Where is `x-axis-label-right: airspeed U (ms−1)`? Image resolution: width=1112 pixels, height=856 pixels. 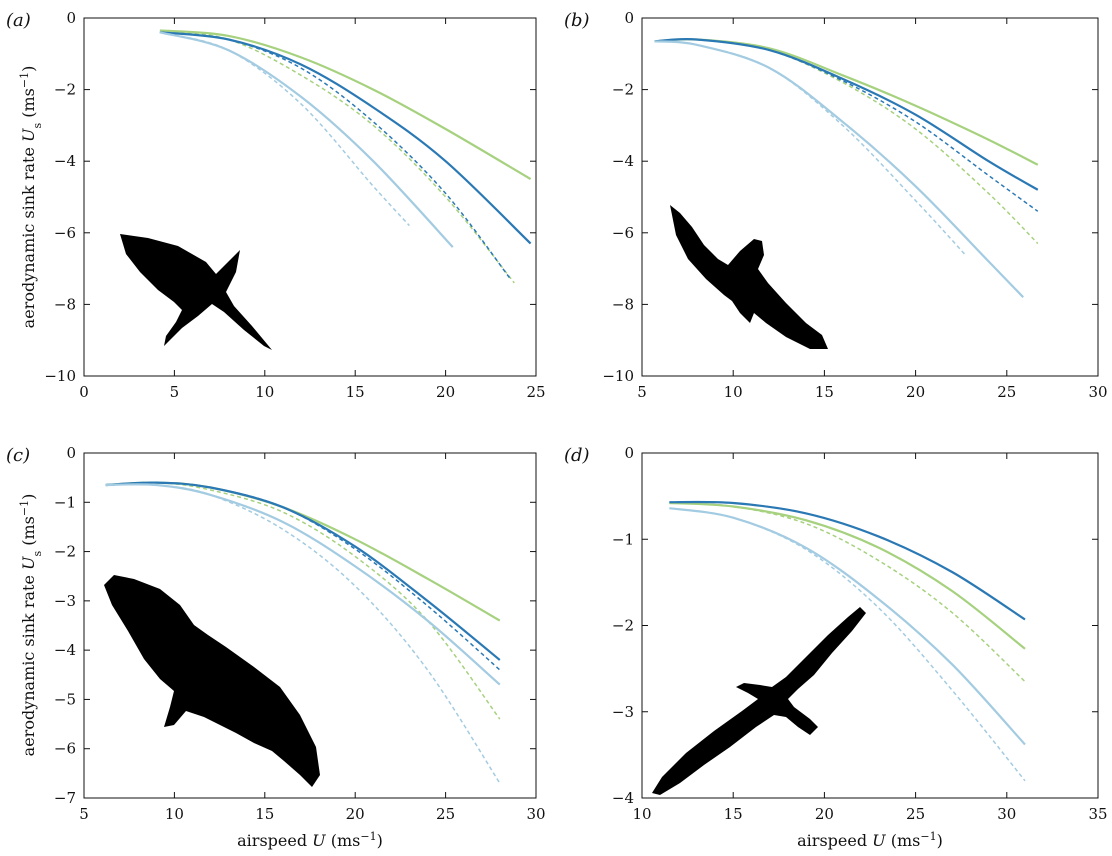 x-axis-label-right: airspeed U (ms−1) is located at coordinates (870, 840).